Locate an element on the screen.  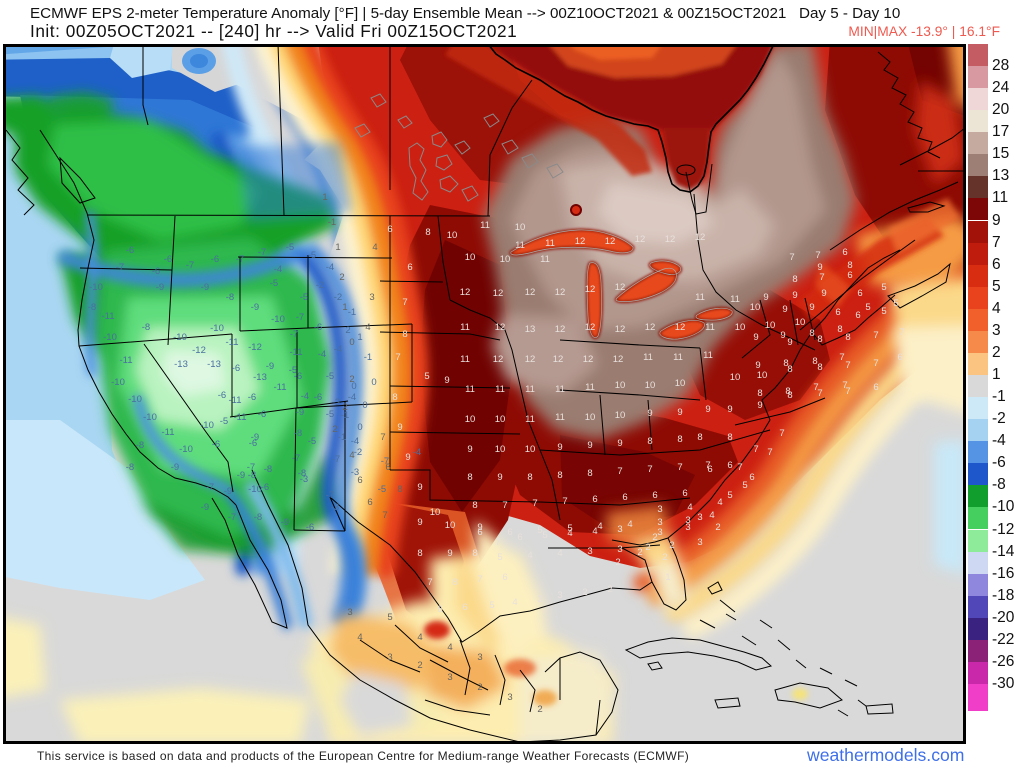
svg-text: -10 is located at coordinates (110, 337).